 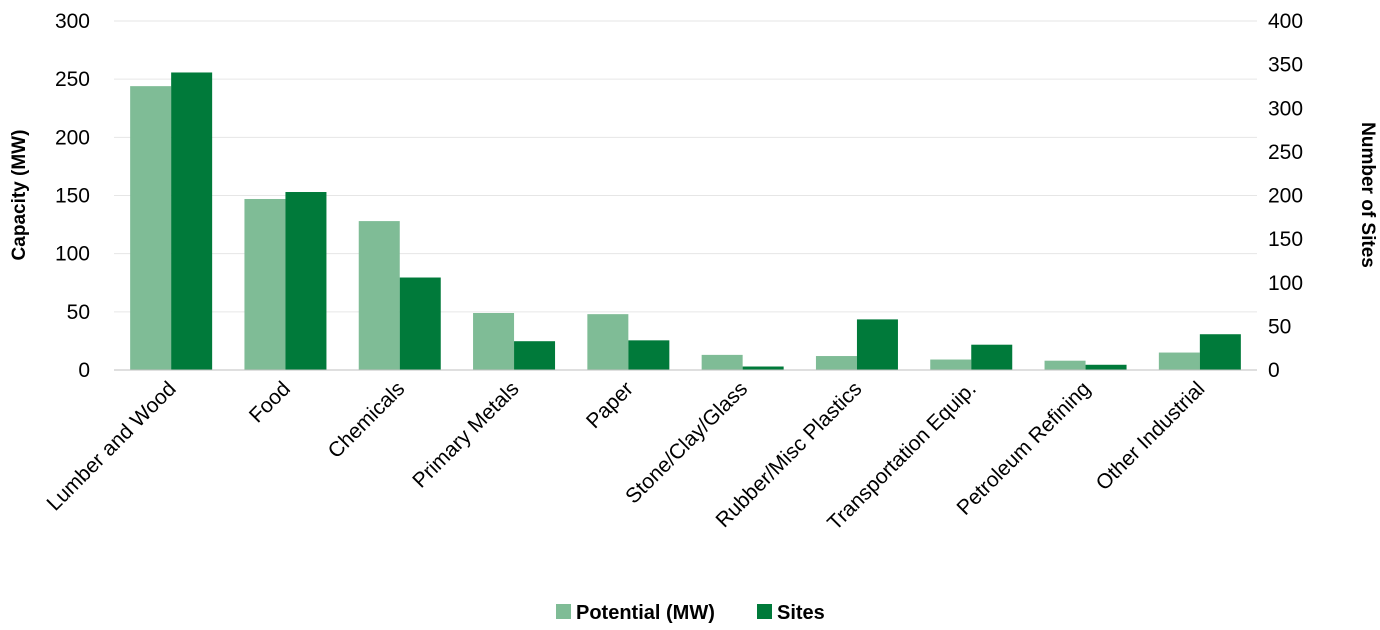 I want to click on right-tick-label: 350, so click(x=1285, y=65).